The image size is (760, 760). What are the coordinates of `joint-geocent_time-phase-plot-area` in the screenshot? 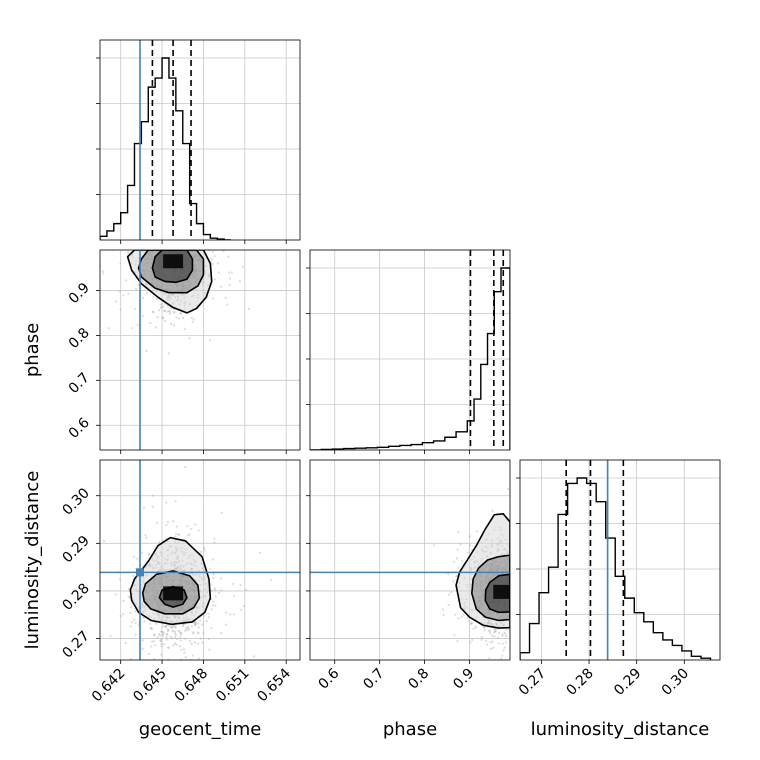 It's located at (200, 292).